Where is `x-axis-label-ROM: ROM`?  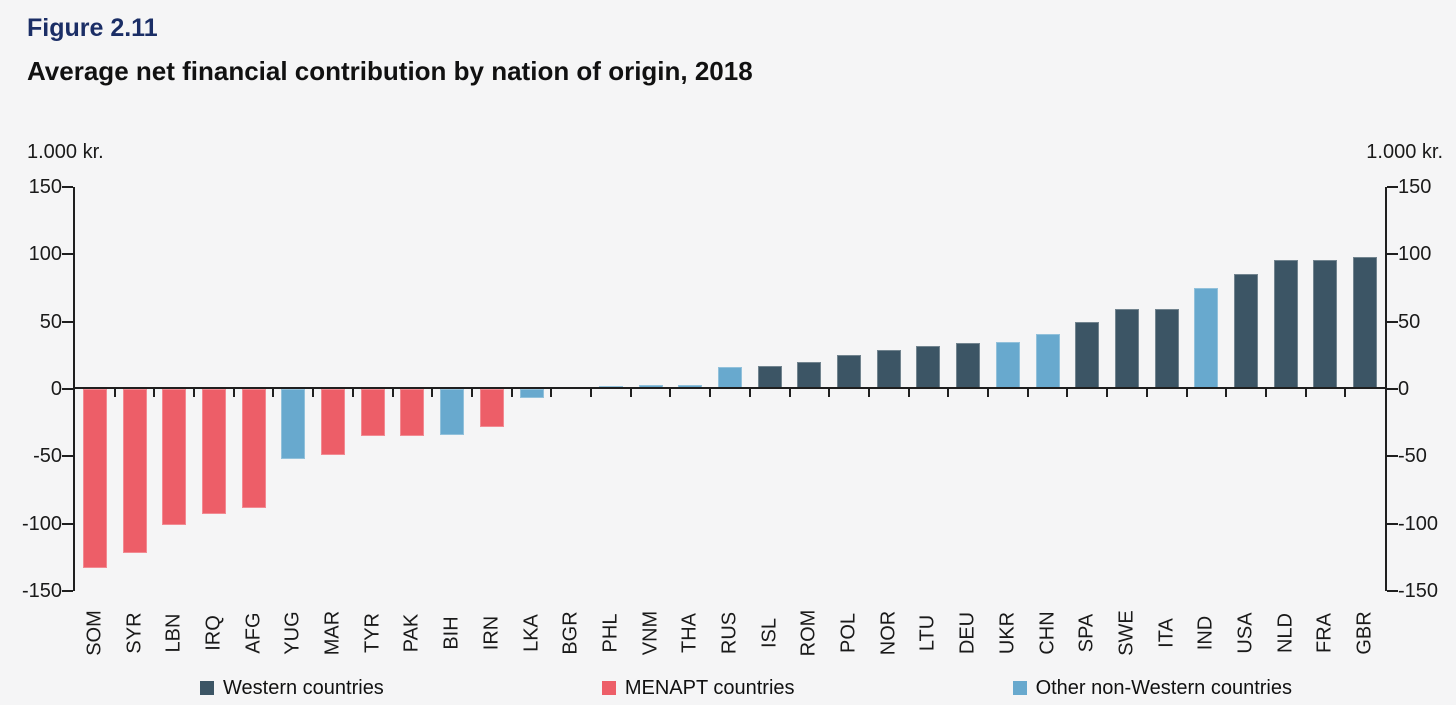
x-axis-label-ROM: ROM is located at coordinates (808, 633).